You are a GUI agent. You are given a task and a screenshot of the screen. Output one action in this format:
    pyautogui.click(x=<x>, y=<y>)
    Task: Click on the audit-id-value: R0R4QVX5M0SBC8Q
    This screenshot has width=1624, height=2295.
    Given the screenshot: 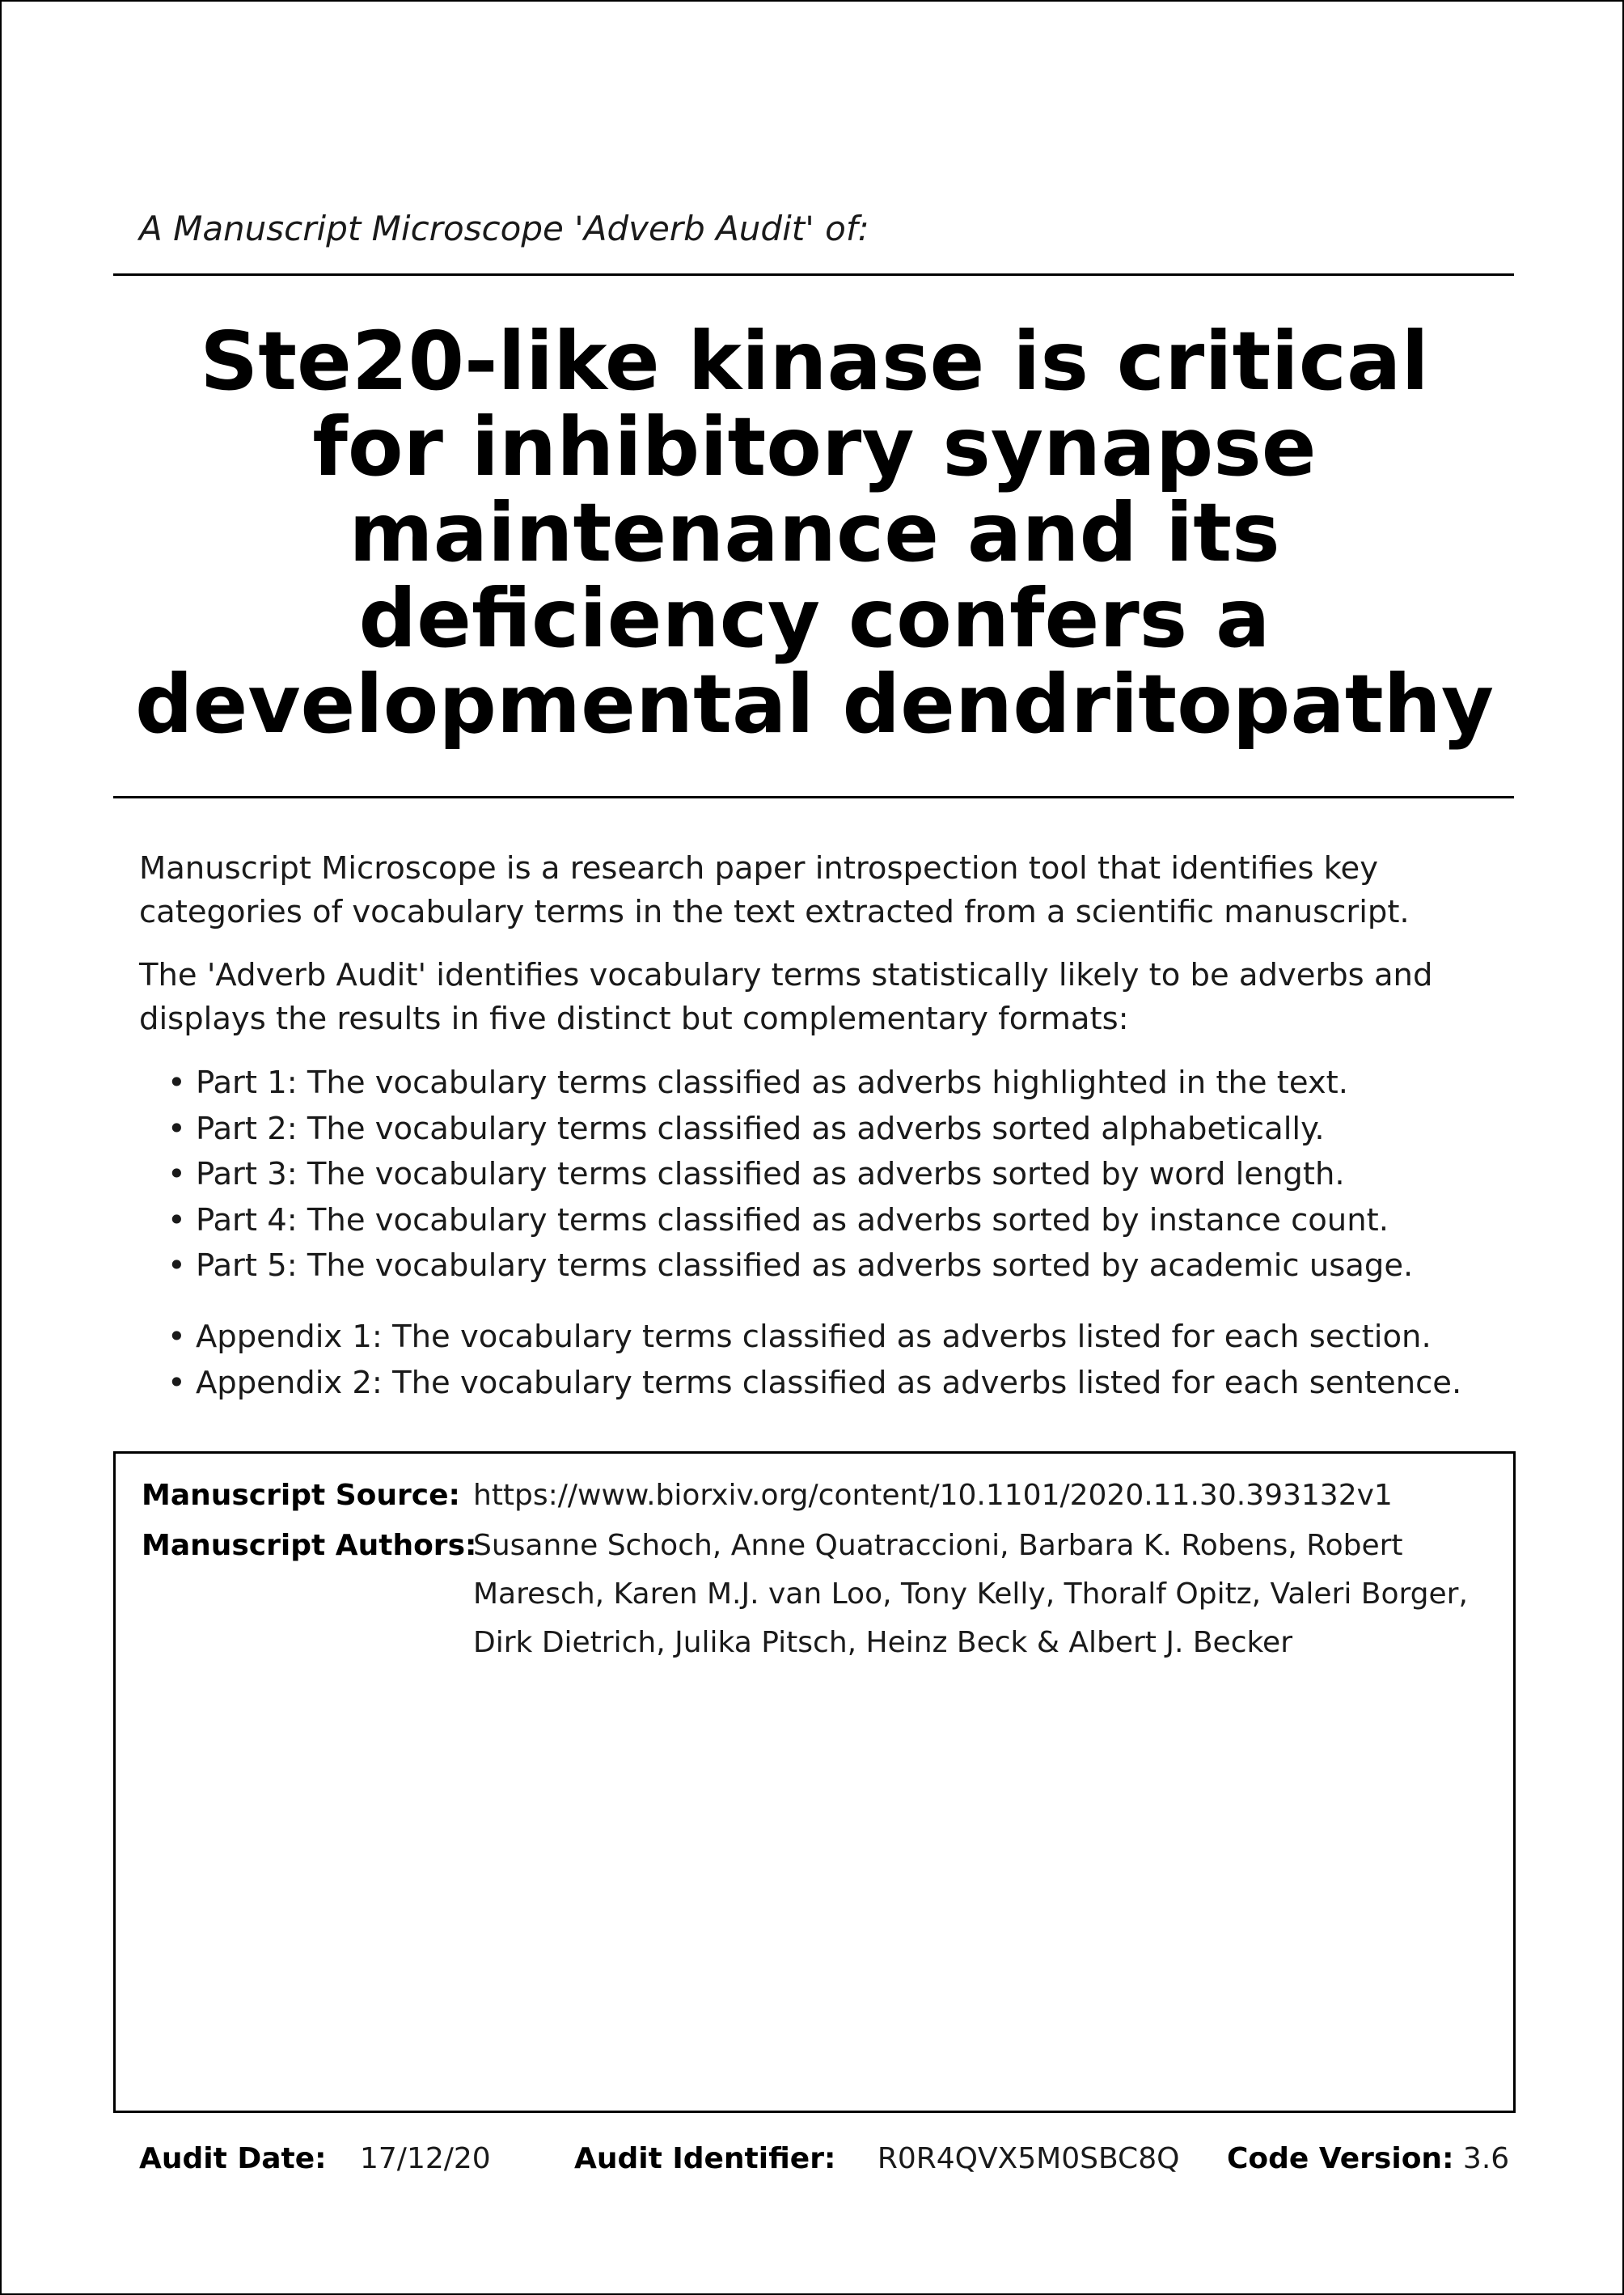 What is the action you would take?
    pyautogui.click(x=1028, y=2158)
    